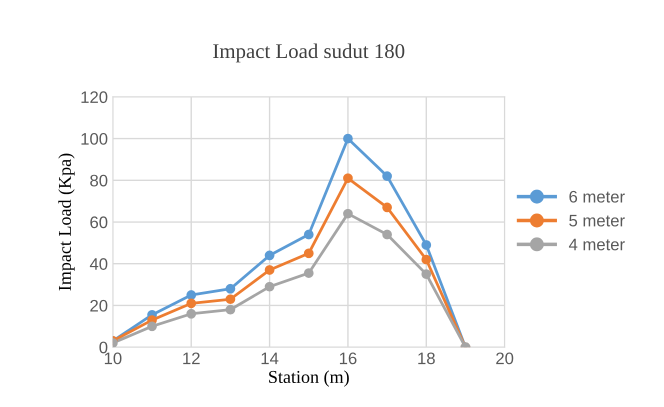 This screenshot has height=407, width=664. What do you see at coordinates (66, 222) in the screenshot?
I see `y-axis-title: Impact Load (Kpa)` at bounding box center [66, 222].